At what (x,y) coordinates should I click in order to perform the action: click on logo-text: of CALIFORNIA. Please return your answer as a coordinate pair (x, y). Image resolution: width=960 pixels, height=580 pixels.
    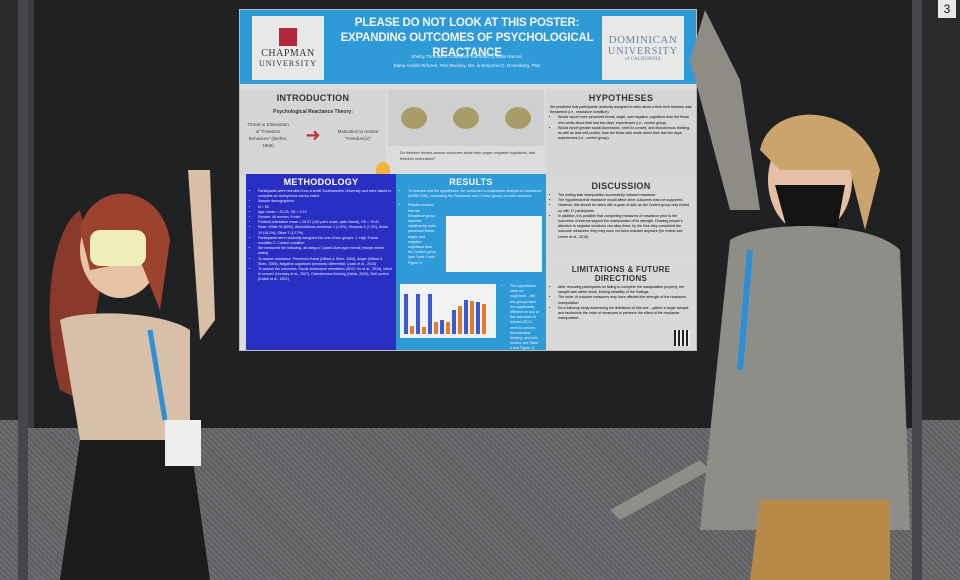
    Looking at the image, I should click on (643, 59).